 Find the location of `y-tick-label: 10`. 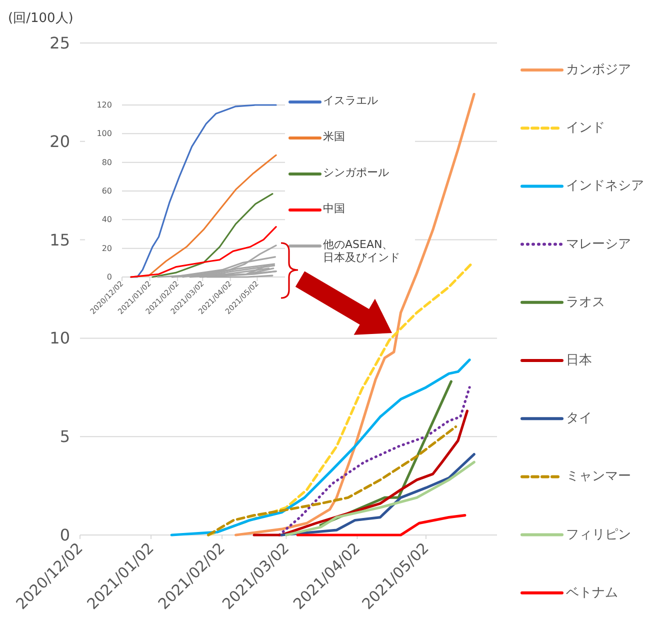

y-tick-label: 10 is located at coordinates (60, 338).